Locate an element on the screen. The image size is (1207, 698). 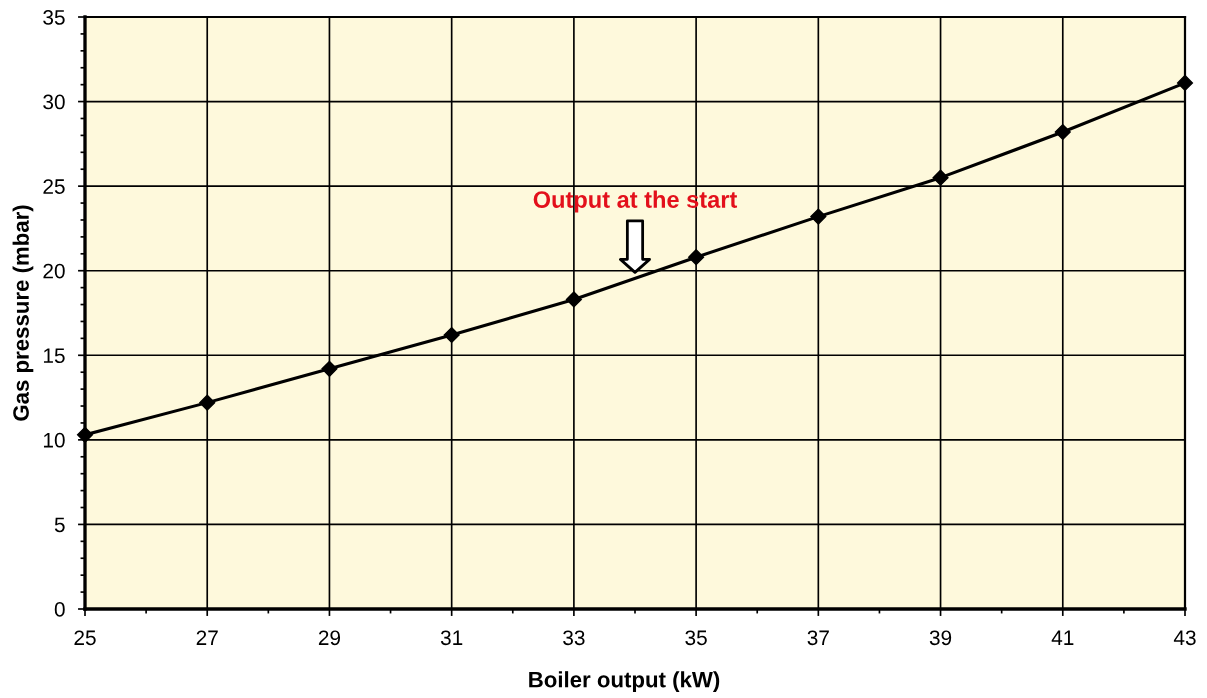
x-tick-label: 27 is located at coordinates (207, 637).